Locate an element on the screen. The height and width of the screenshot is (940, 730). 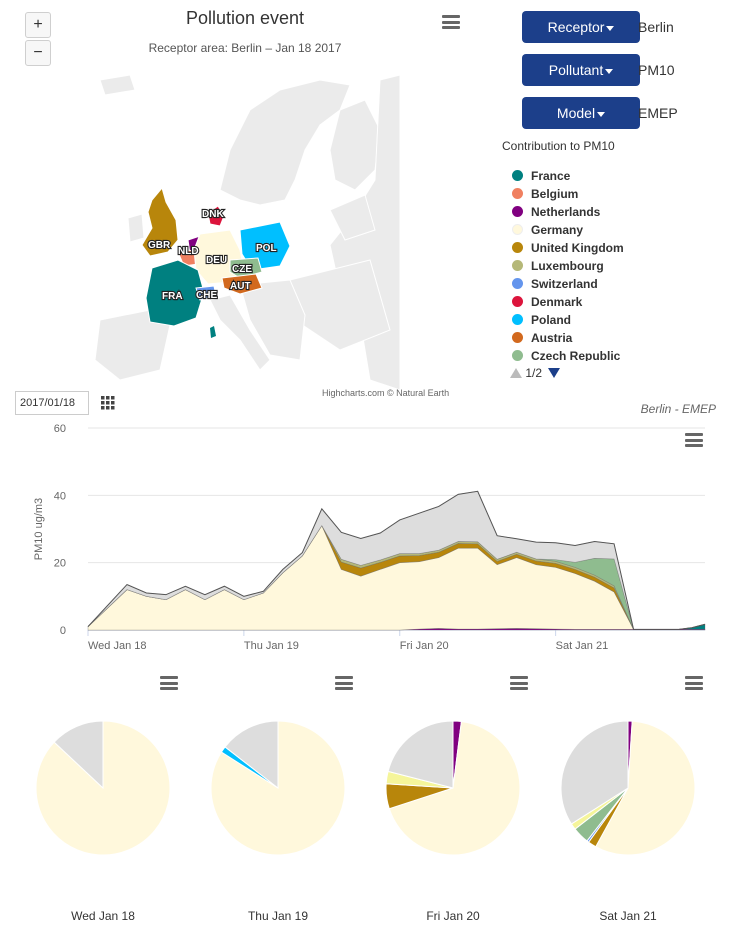
legend-item-united-kingdom: United Kingdom is located at coordinates (617, 248).